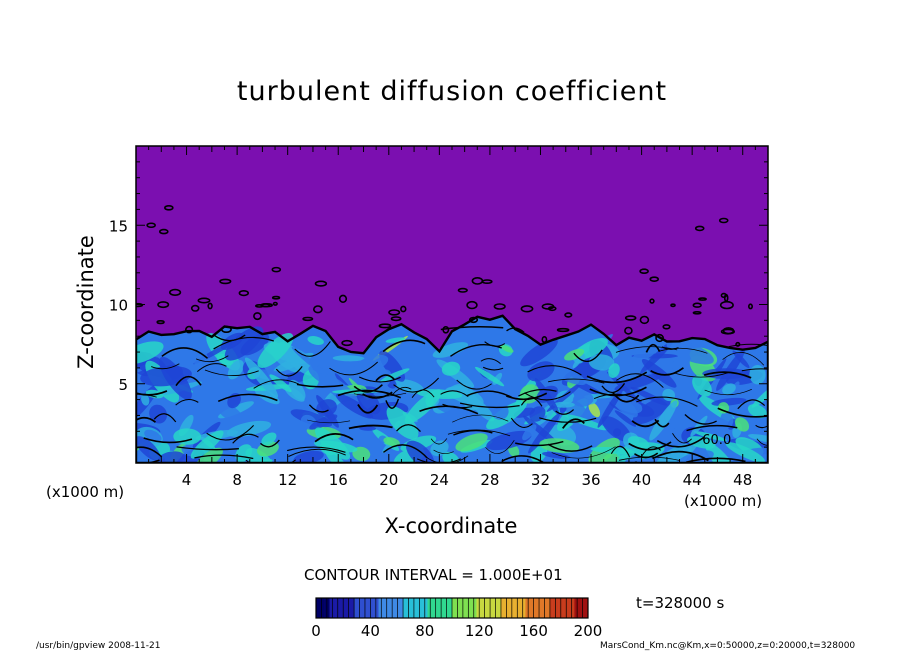 The image size is (904, 654). I want to click on x-axis-label: X-coordinate, so click(452, 526).